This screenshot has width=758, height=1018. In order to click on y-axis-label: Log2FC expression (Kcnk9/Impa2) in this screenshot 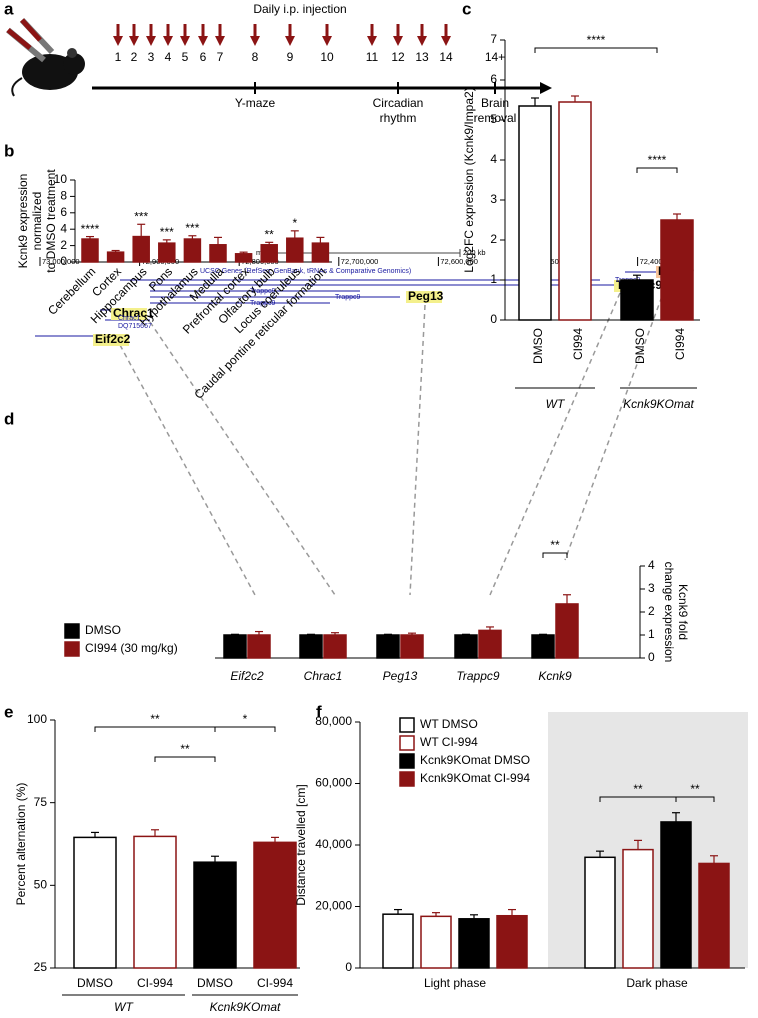, I will do `click(469, 179)`.